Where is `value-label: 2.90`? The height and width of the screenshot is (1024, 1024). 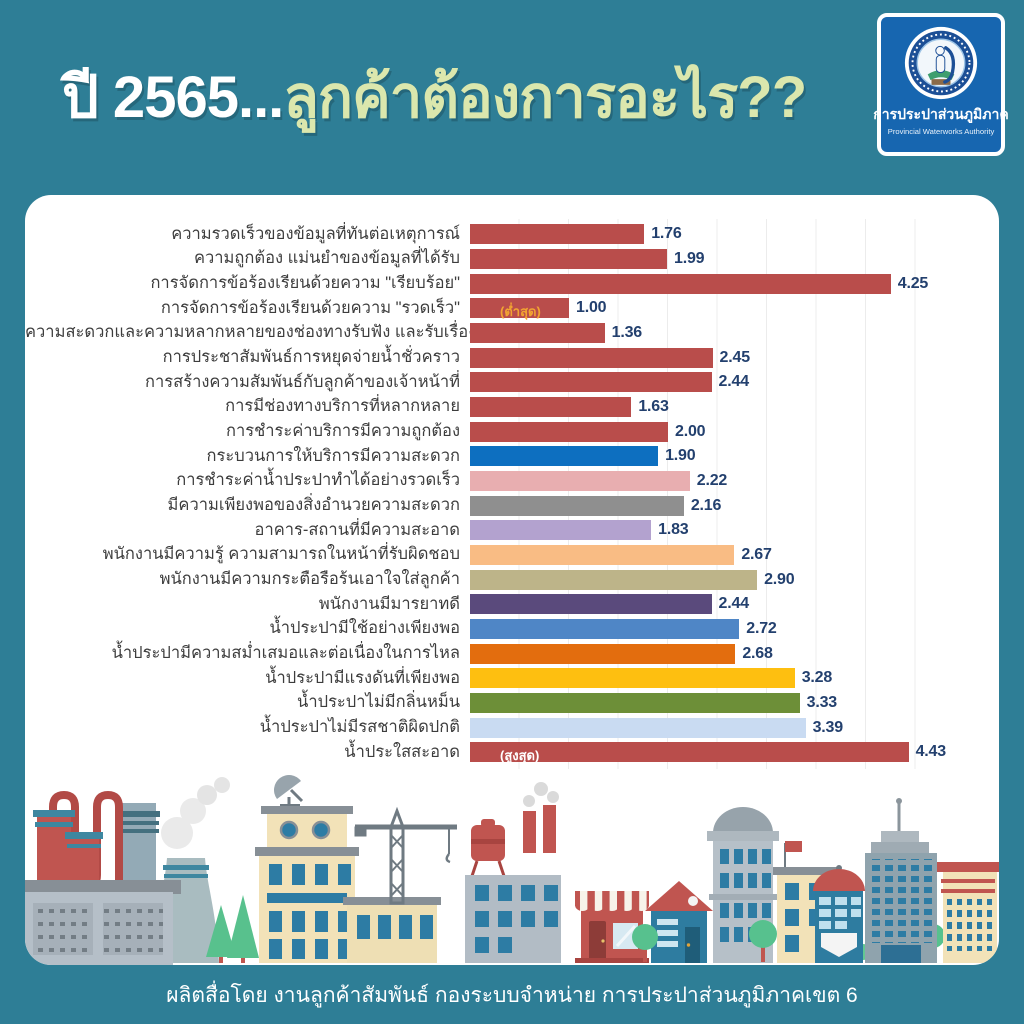 value-label: 2.90 is located at coordinates (779, 579).